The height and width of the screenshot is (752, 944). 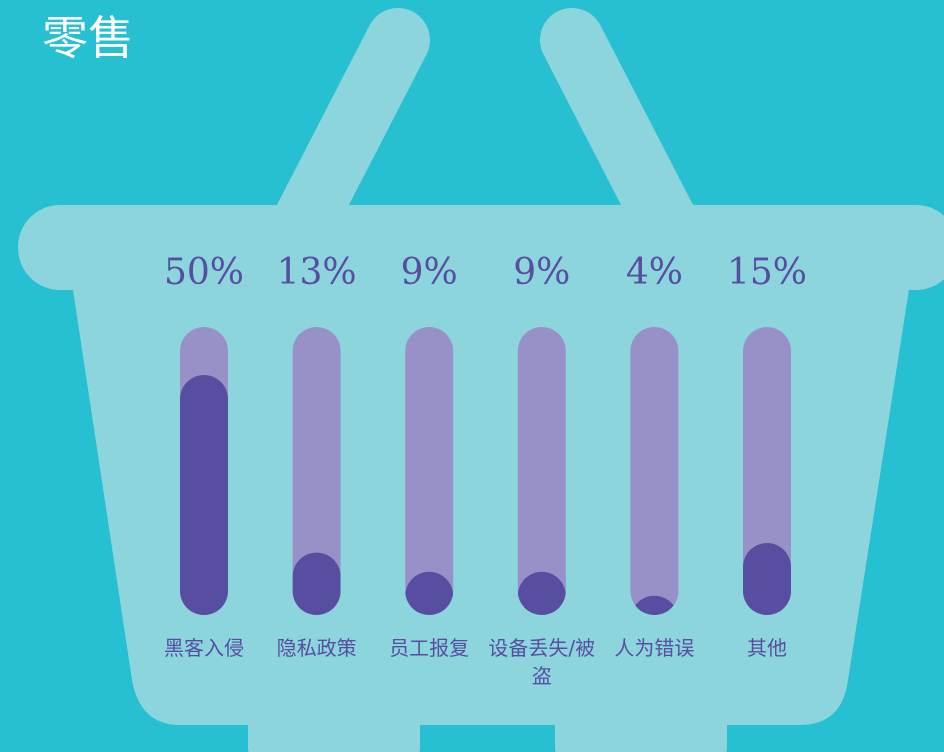 What do you see at coordinates (766, 272) in the screenshot?
I see `value-label: 15%` at bounding box center [766, 272].